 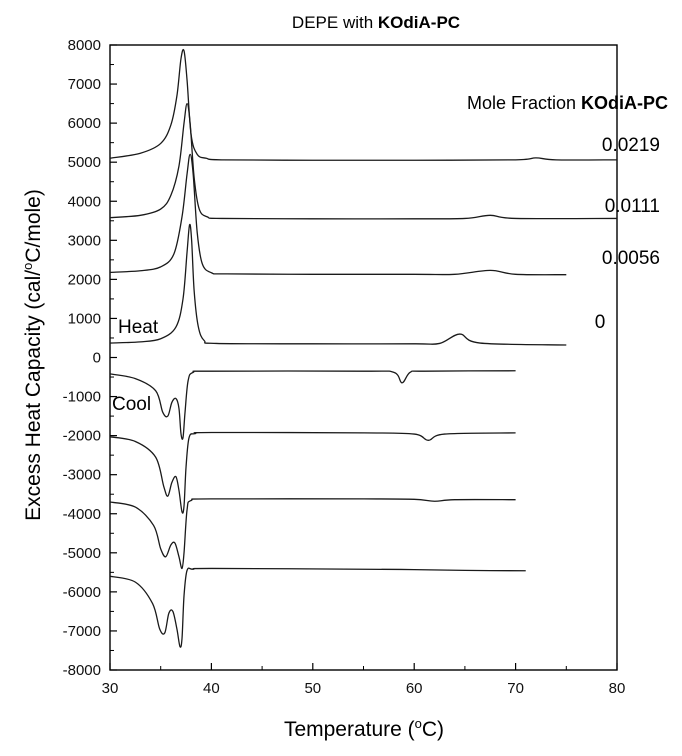 I want to click on chart-title-compound: KOdiA-PC, so click(x=419, y=22).